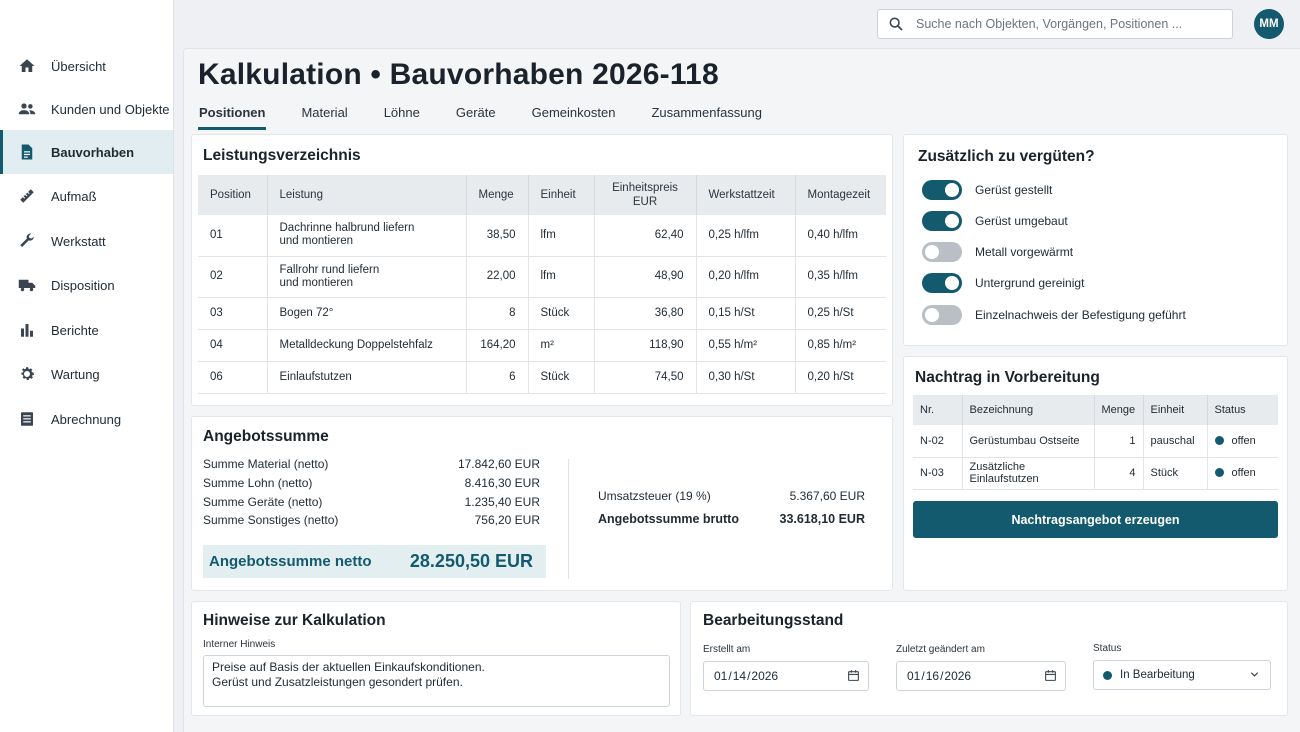 The width and height of the screenshot is (1300, 732). Describe the element at coordinates (827, 496) in the screenshot. I see `ust-value: 5.367,60 EUR` at that location.